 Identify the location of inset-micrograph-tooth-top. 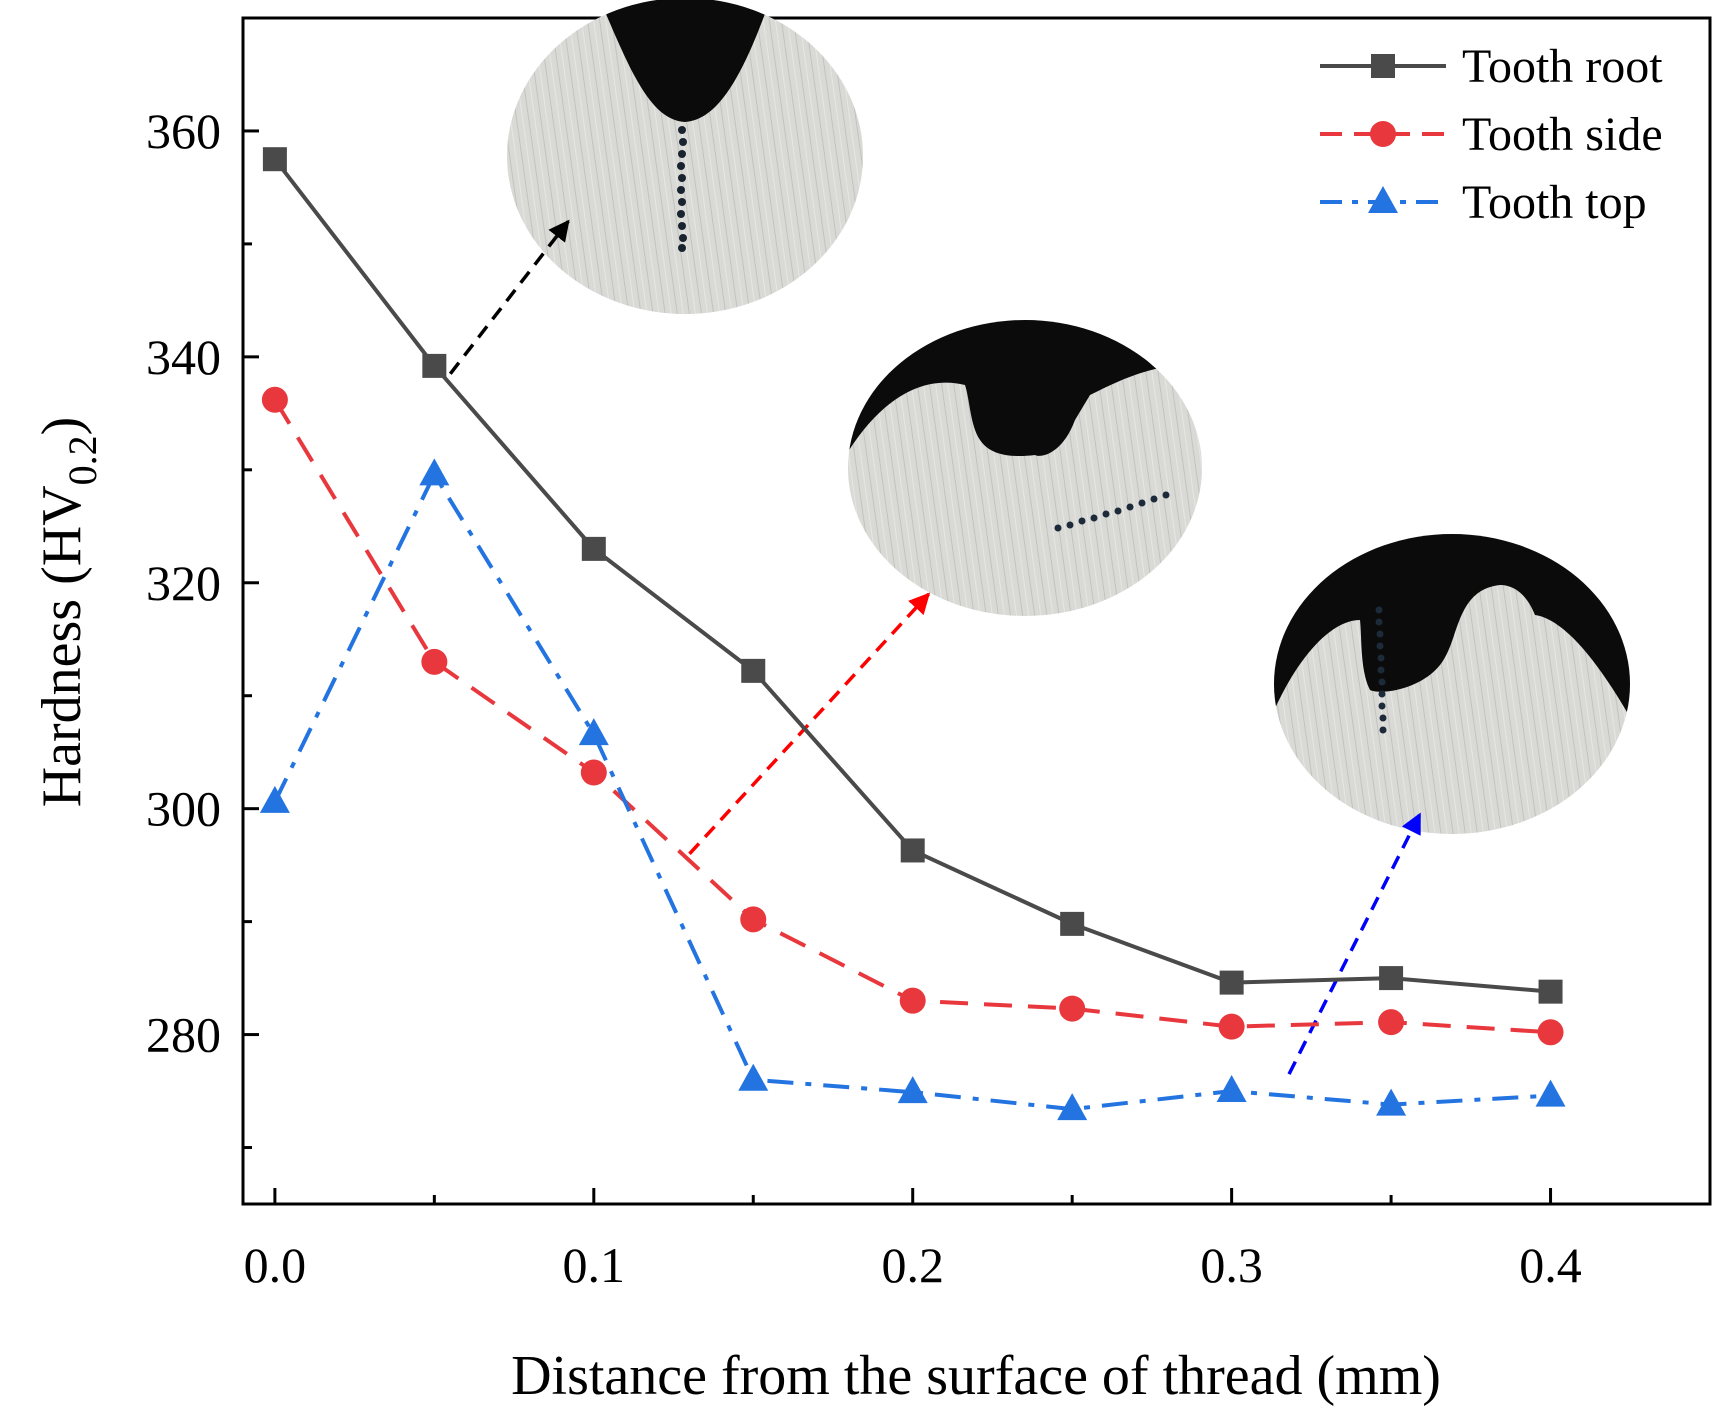
(1452, 684).